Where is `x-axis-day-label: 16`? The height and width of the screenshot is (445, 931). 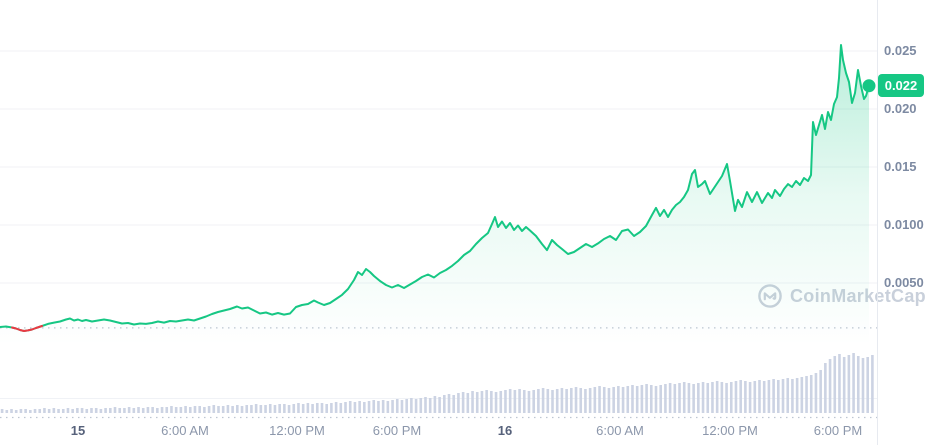 x-axis-day-label: 16 is located at coordinates (505, 430).